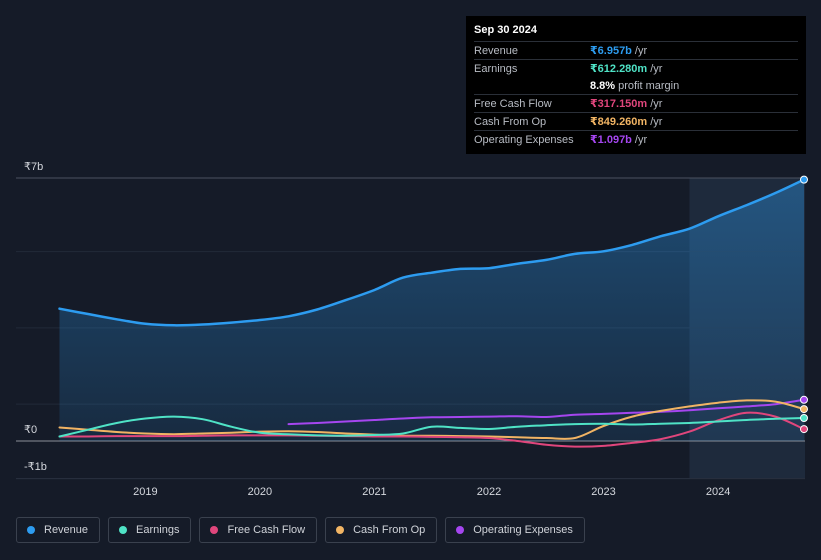 The height and width of the screenshot is (560, 821). Describe the element at coordinates (611, 51) in the screenshot. I see `tooltip-row-value: ₹6.957b` at that location.